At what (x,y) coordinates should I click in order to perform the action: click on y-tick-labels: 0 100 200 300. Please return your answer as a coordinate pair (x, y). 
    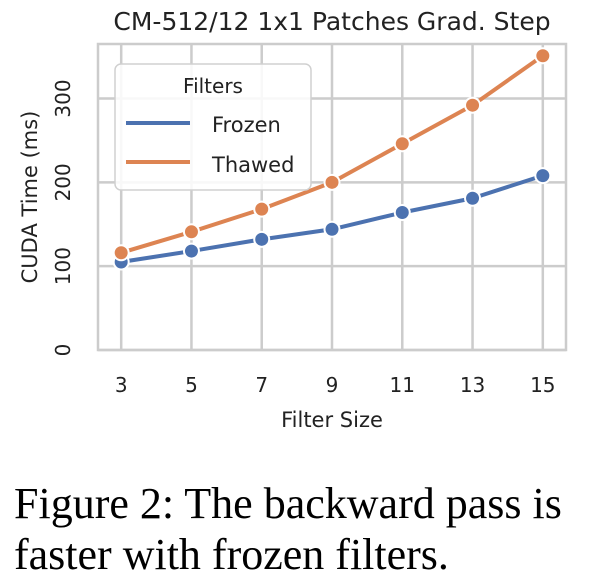
    Looking at the image, I should click on (63, 217).